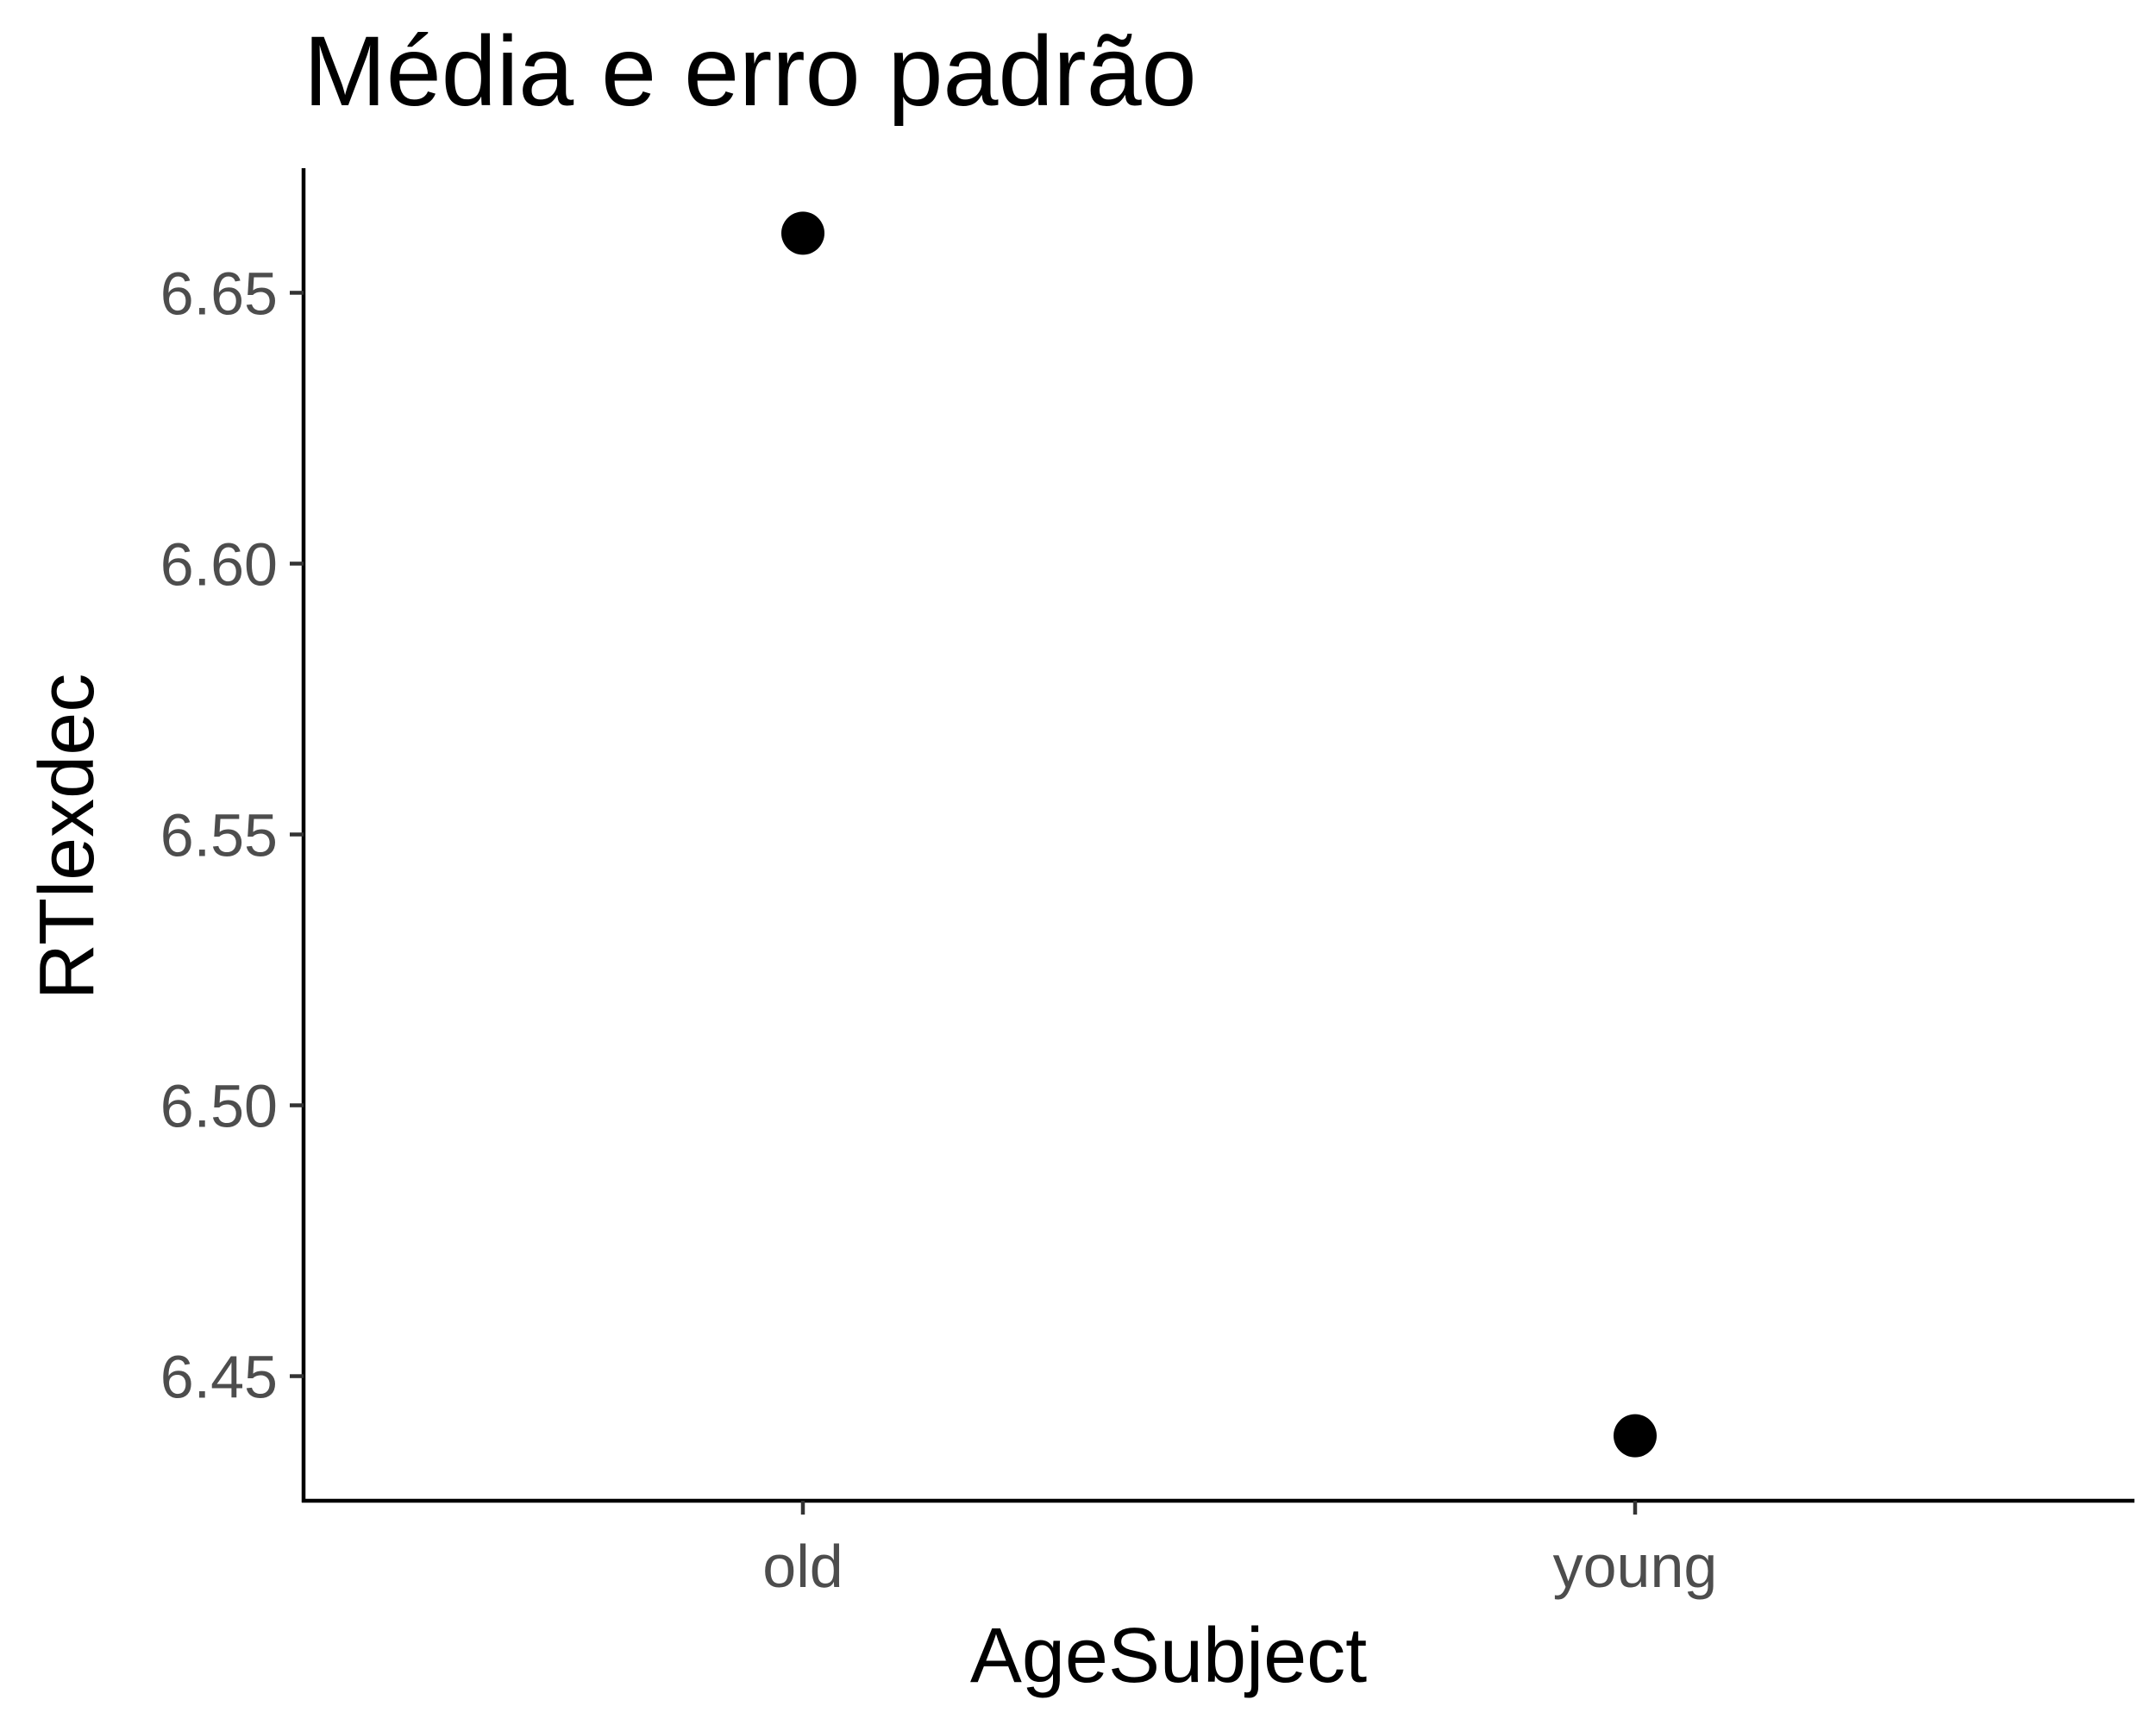 This screenshot has height=1725, width=2156. Describe the element at coordinates (219, 1378) in the screenshot. I see `y-tick-label: 6.45` at that location.